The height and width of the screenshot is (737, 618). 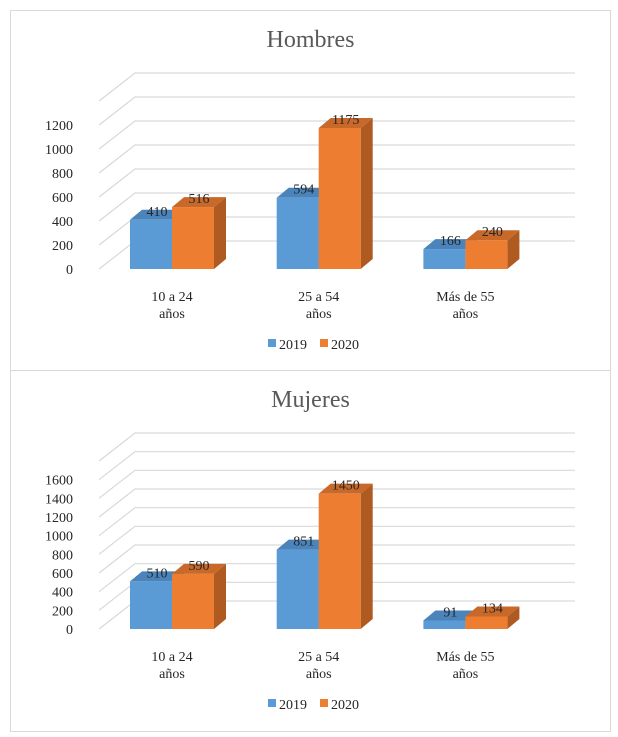 I want to click on data-label: 590, so click(x=199, y=566).